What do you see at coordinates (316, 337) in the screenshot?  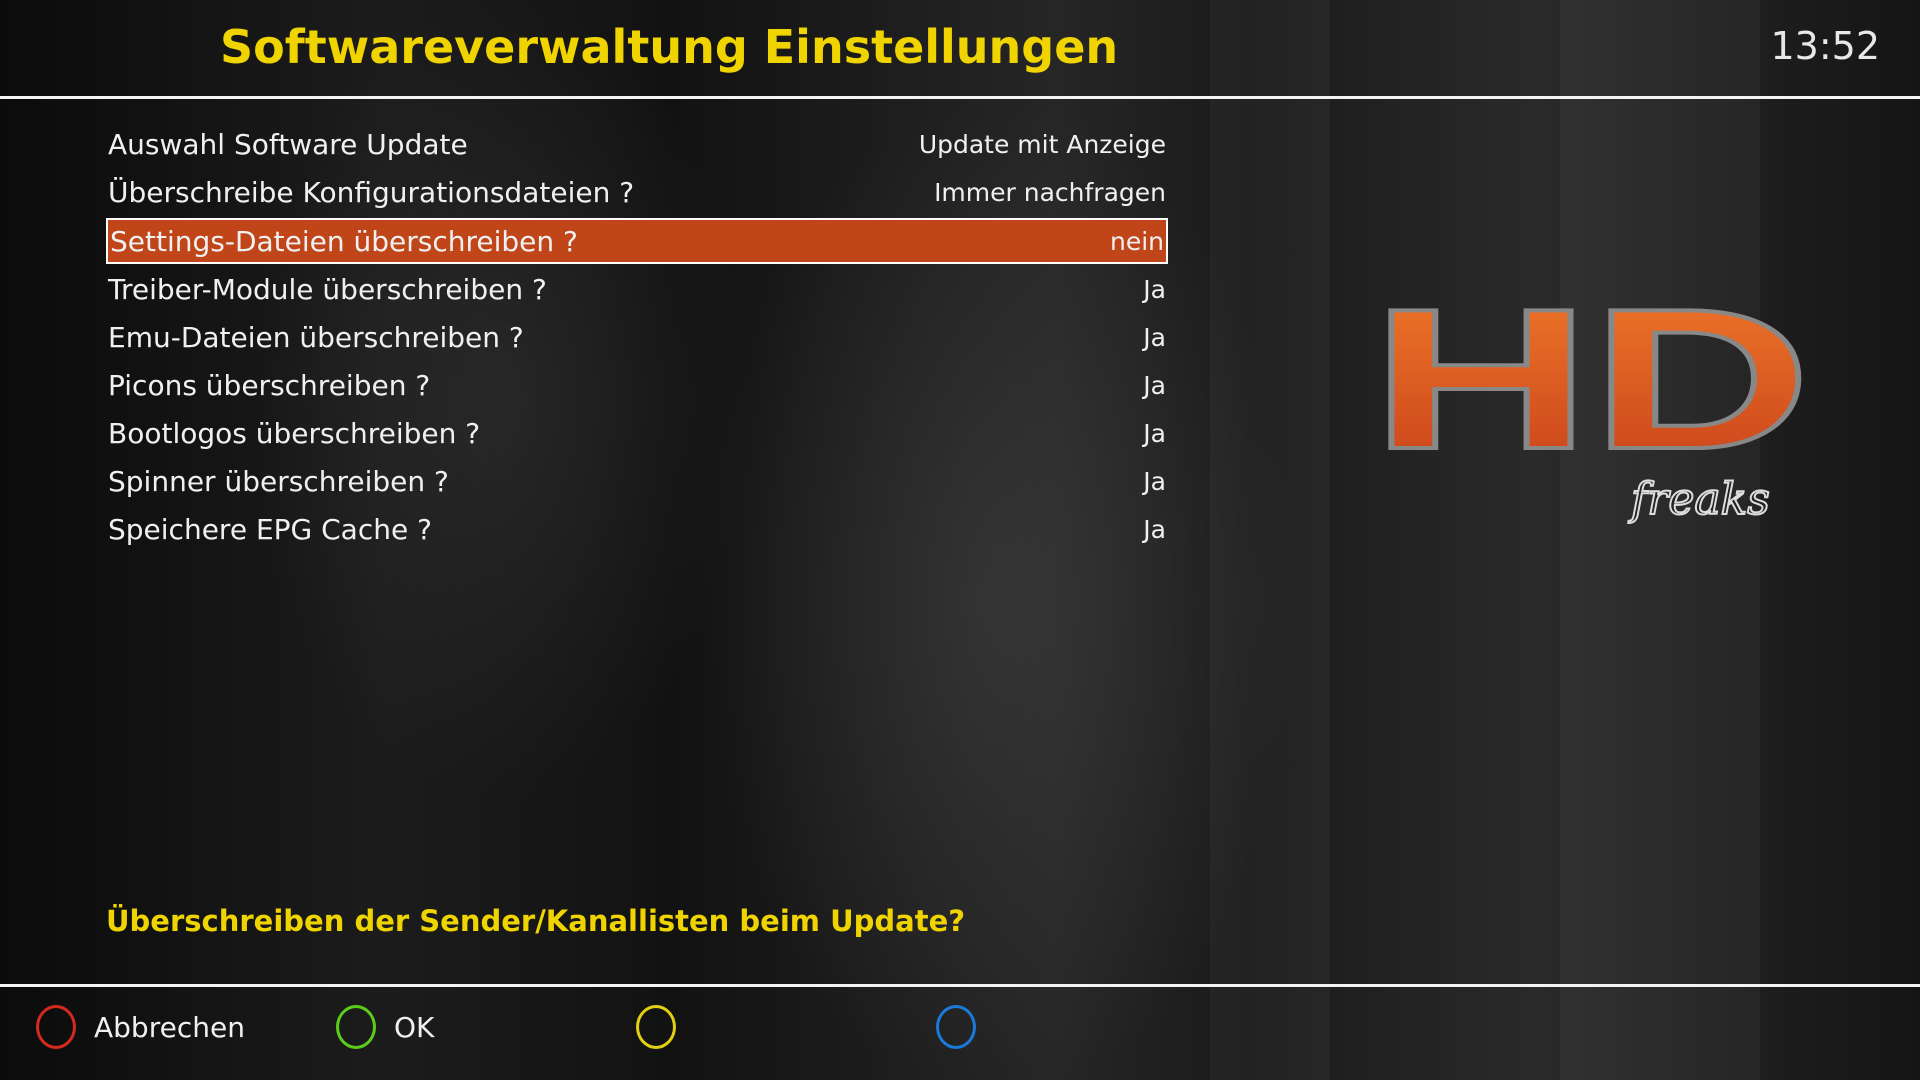 I see `setting-label: Emu-Dateien überschreiben ?` at bounding box center [316, 337].